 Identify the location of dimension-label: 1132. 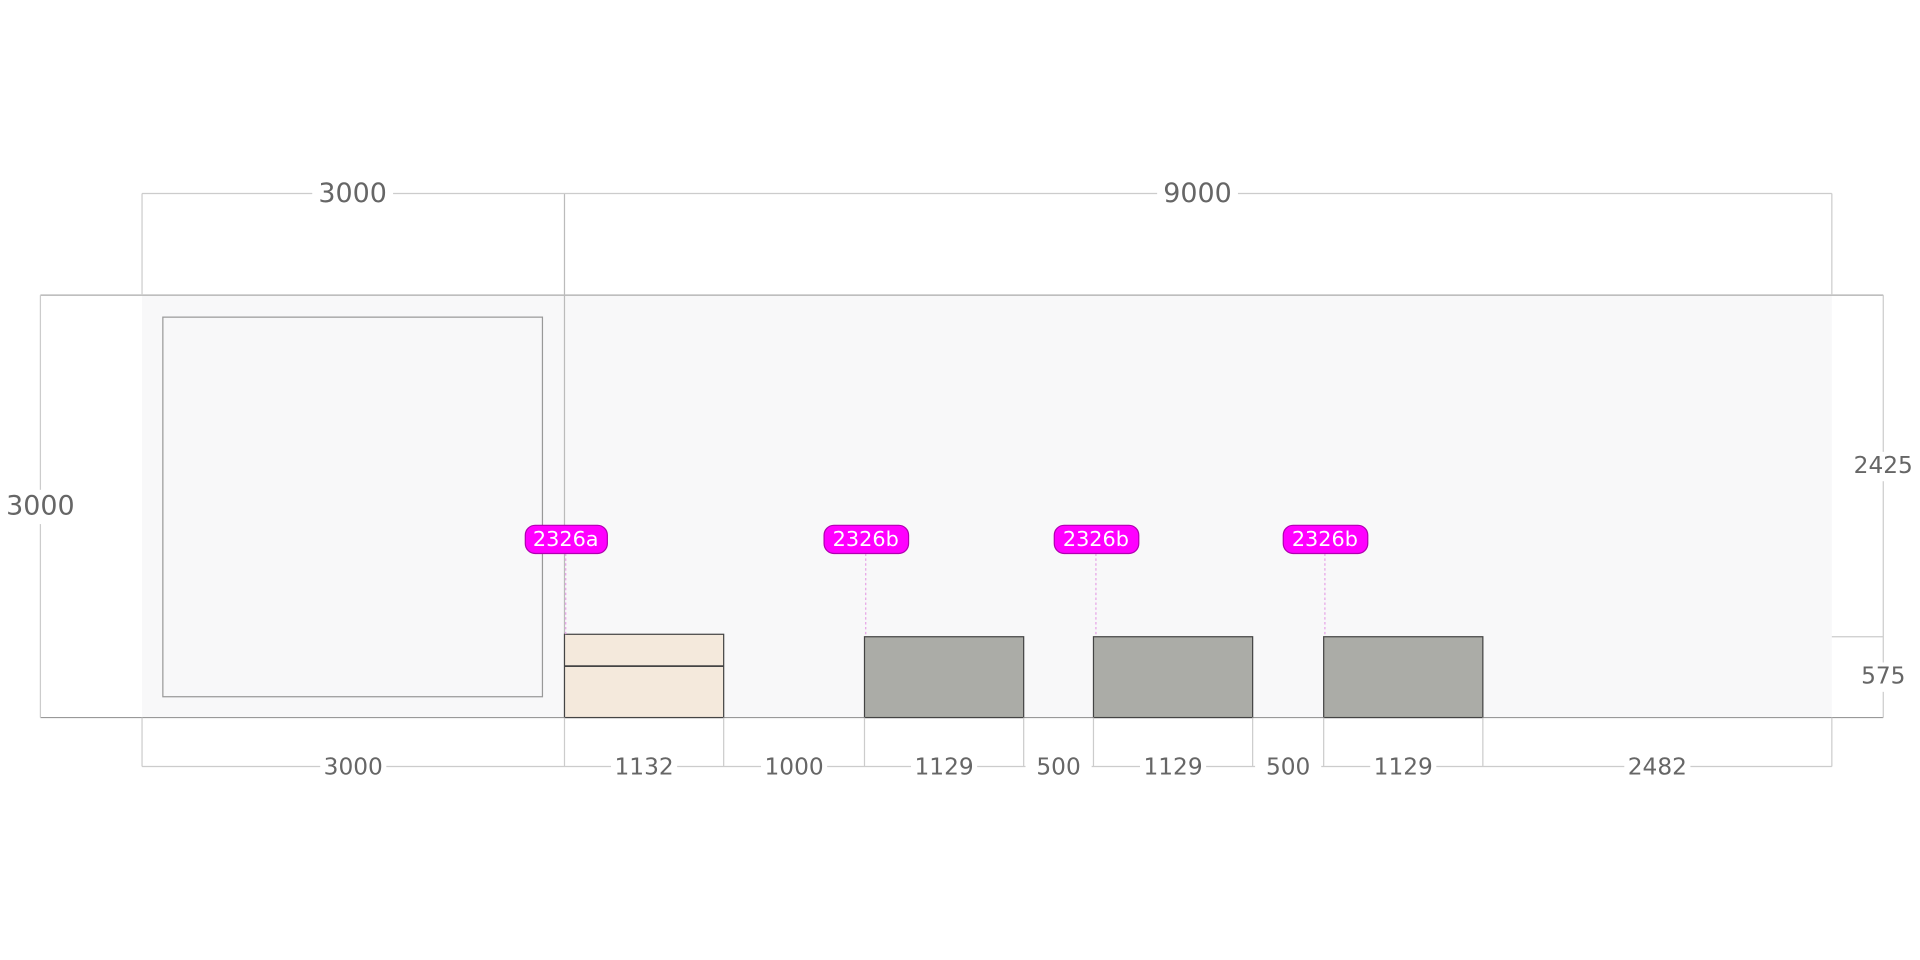
(643, 766).